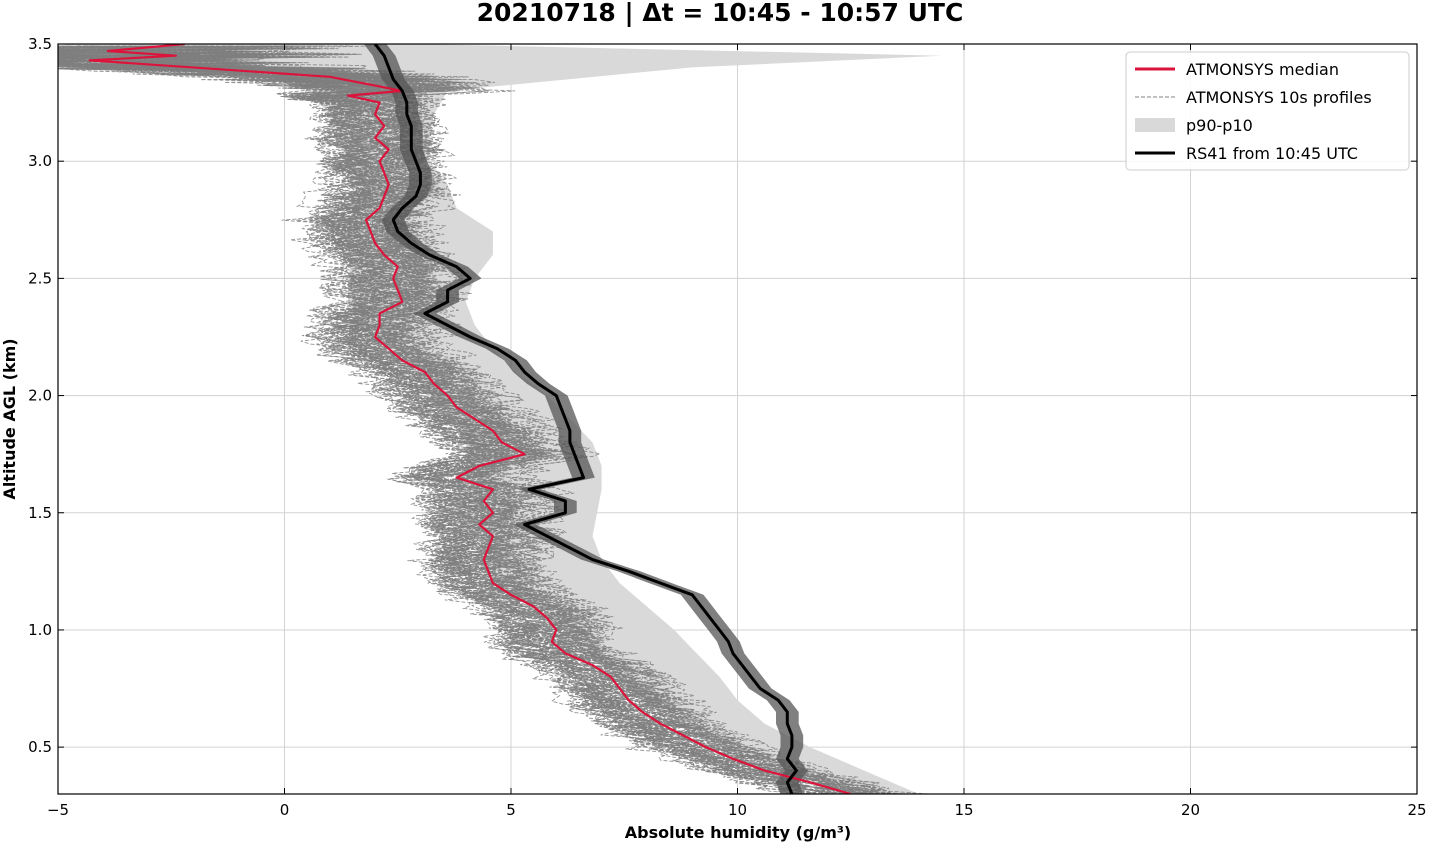  What do you see at coordinates (1262, 69) in the screenshot?
I see `legend-label: ATMONSYS median` at bounding box center [1262, 69].